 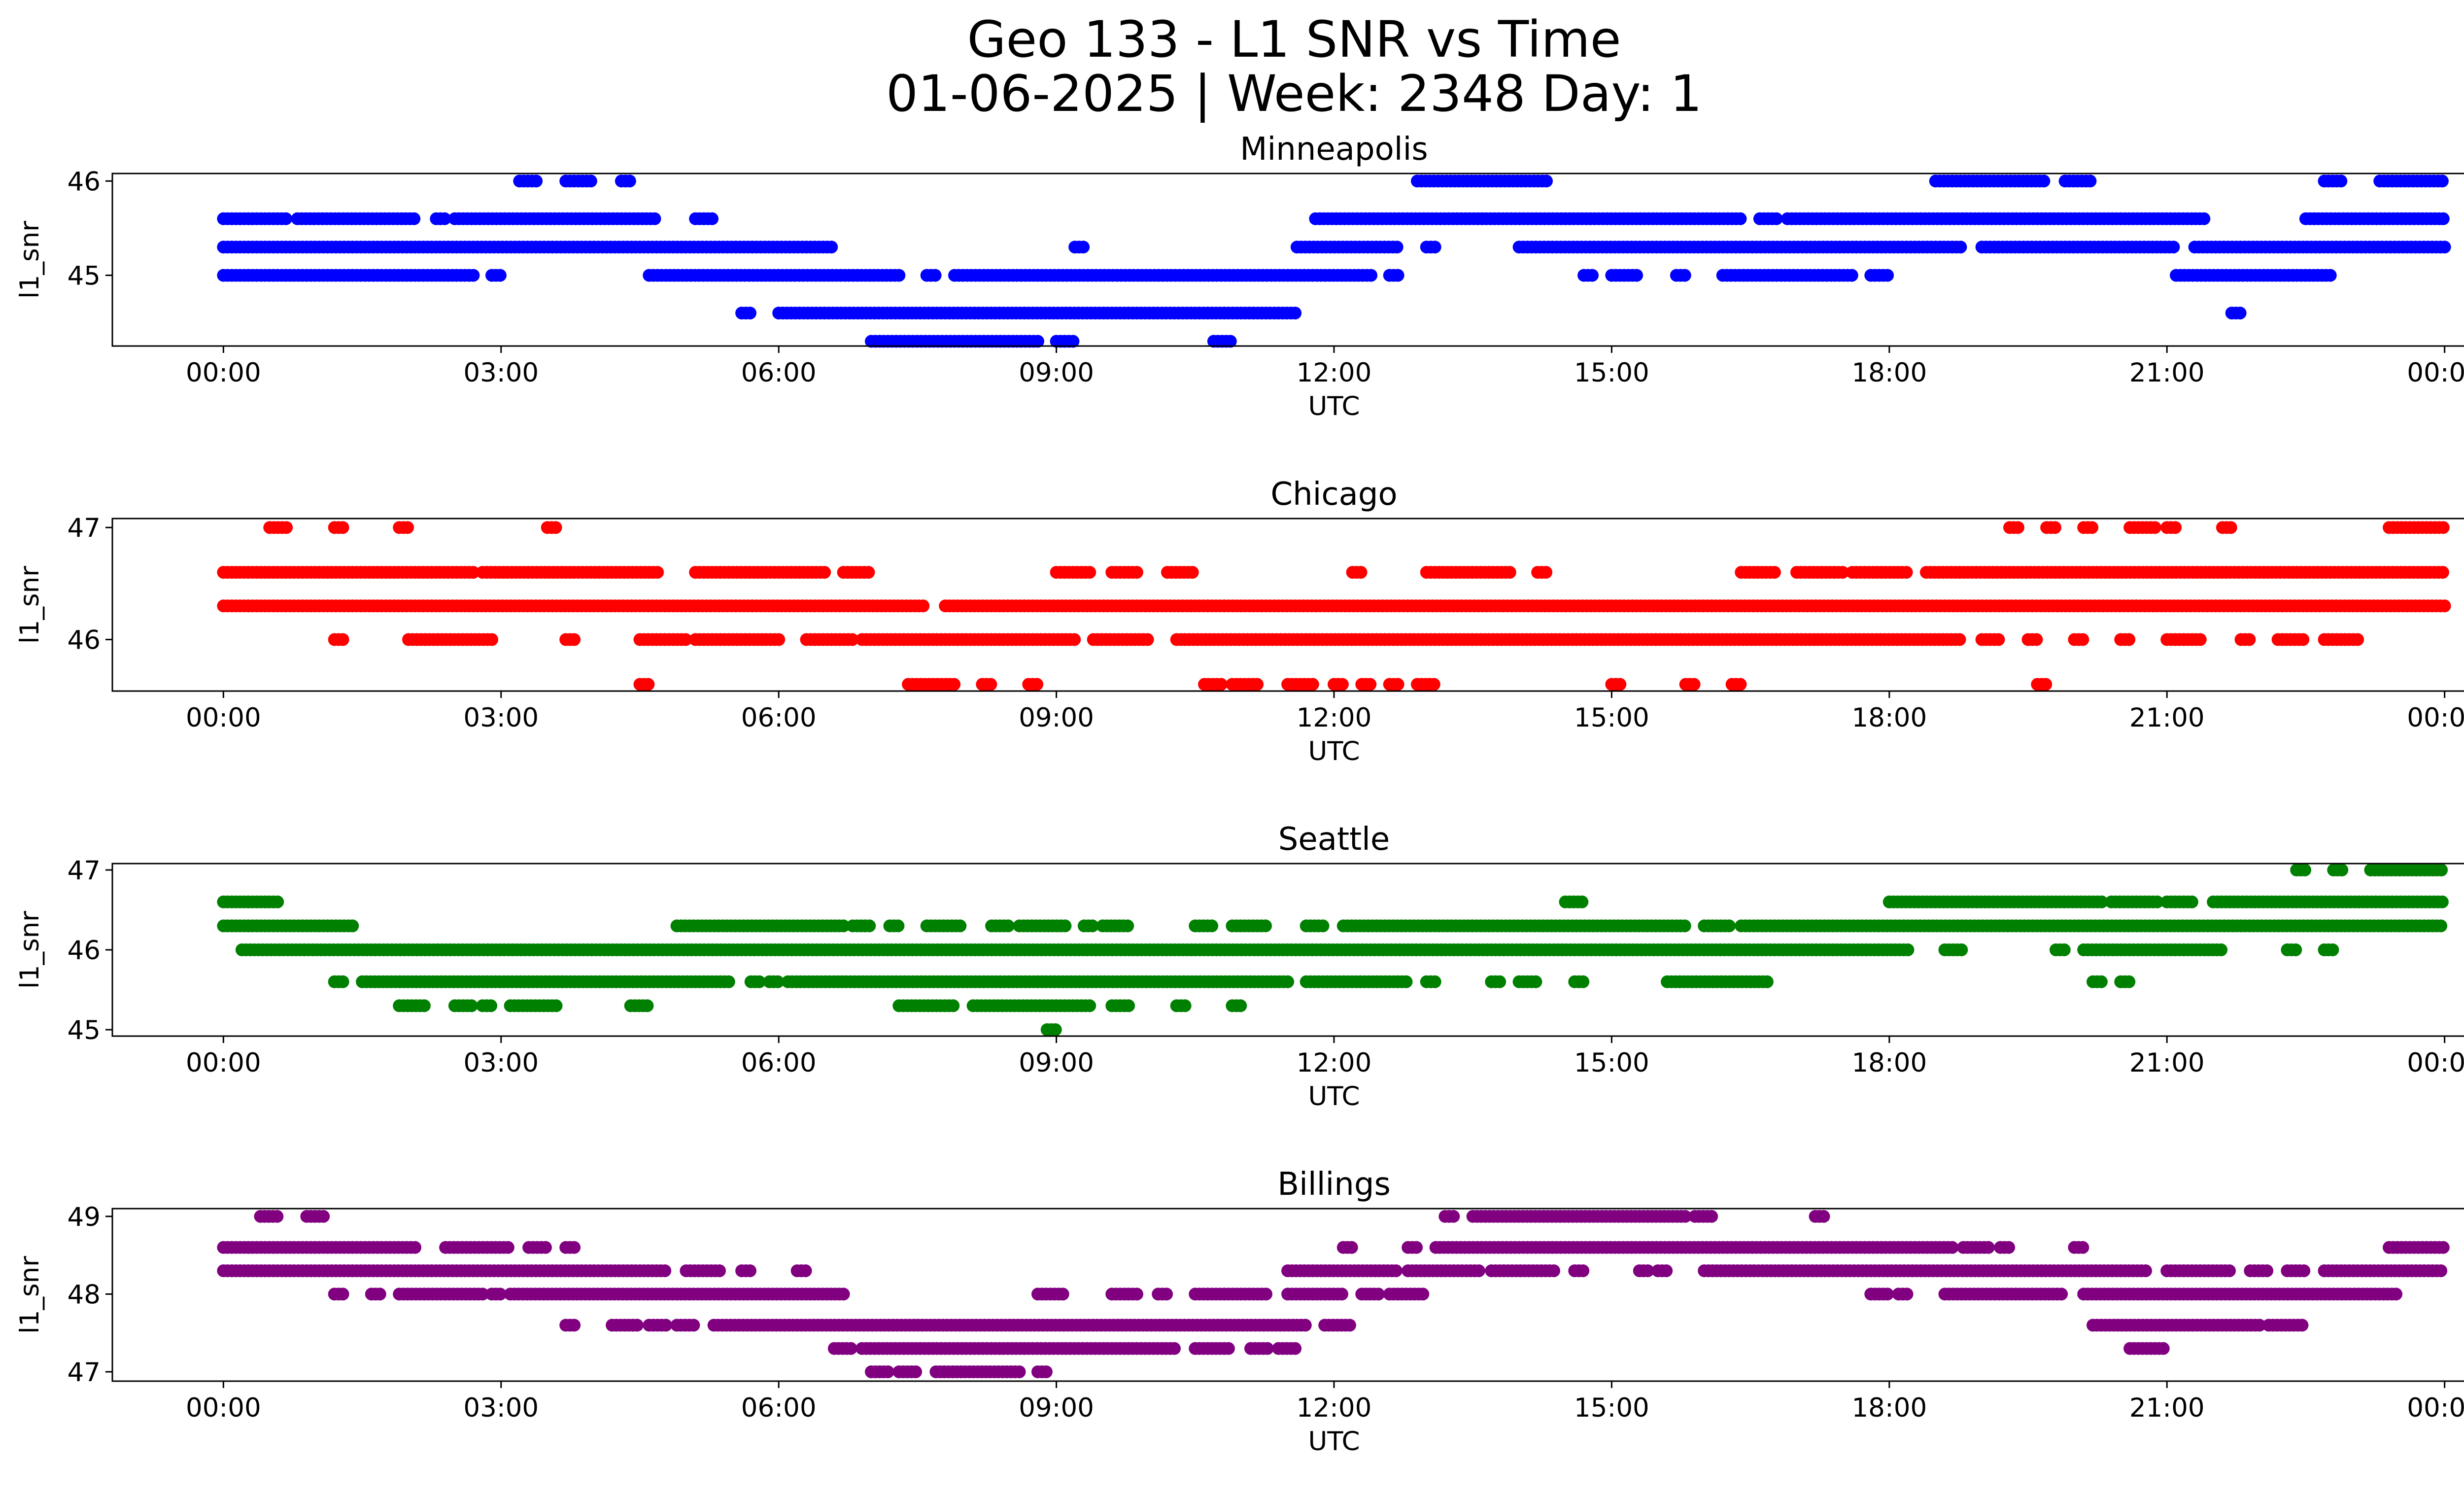 What do you see at coordinates (1334, 1184) in the screenshot?
I see `subplot-title: Billings` at bounding box center [1334, 1184].